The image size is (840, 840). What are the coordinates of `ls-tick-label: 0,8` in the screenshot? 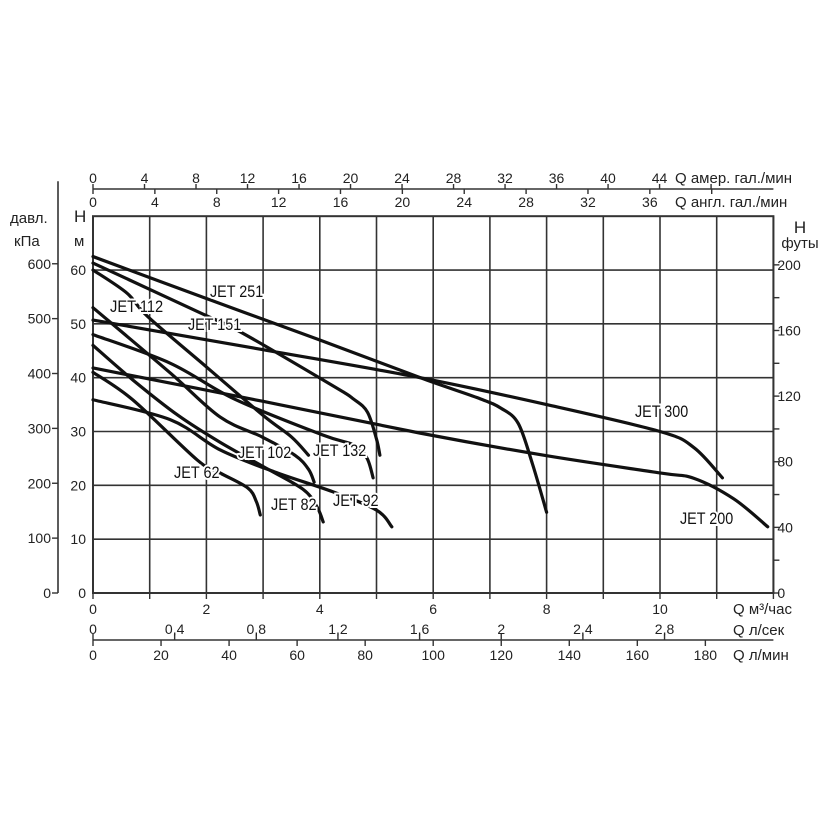 It's located at (257, 629).